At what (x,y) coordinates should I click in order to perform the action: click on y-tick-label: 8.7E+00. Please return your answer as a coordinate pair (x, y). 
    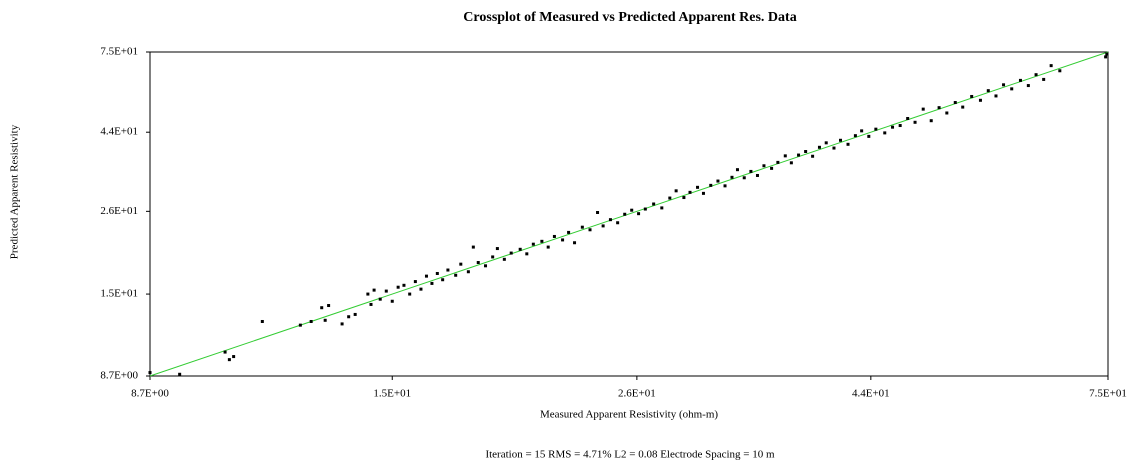
    Looking at the image, I should click on (119, 376).